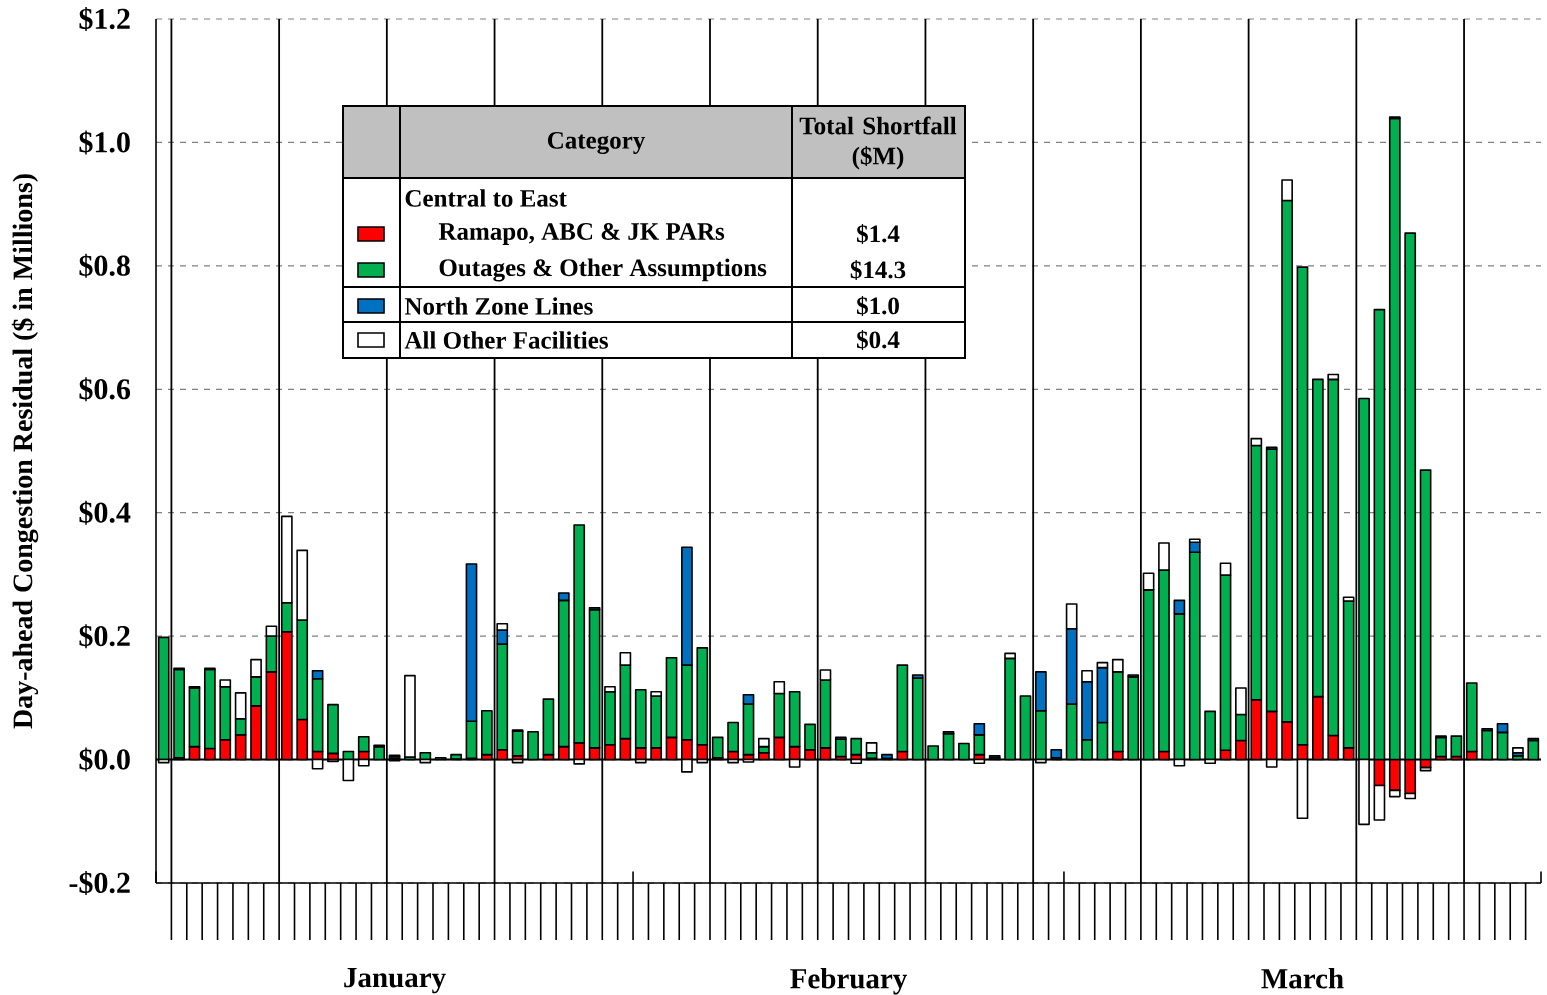 This screenshot has height=995, width=1547. Describe the element at coordinates (486, 198) in the screenshot. I see `annotation: Central to East` at that location.